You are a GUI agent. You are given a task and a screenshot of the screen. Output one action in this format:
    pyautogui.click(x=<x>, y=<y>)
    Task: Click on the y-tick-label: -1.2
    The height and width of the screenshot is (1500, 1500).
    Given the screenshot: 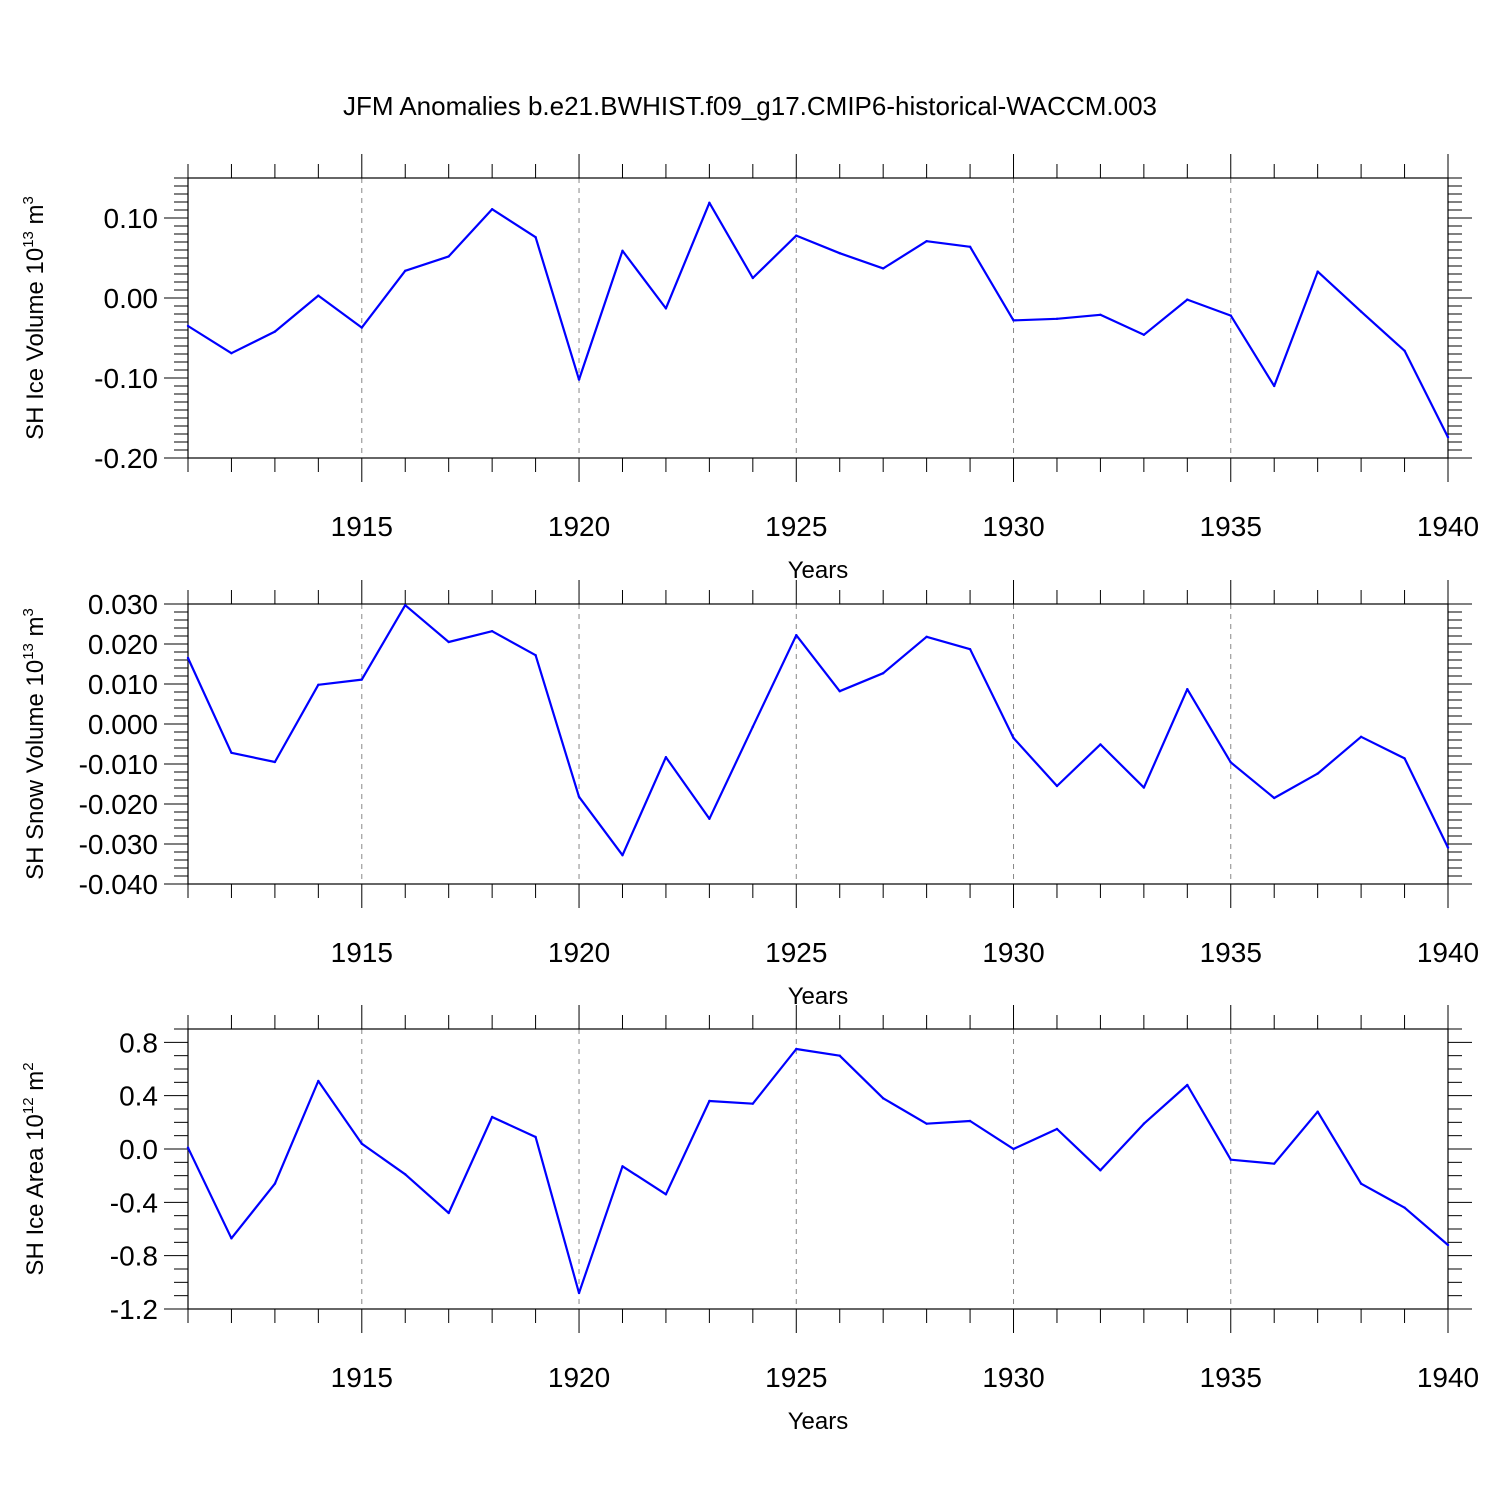 What is the action you would take?
    pyautogui.click(x=134, y=1309)
    